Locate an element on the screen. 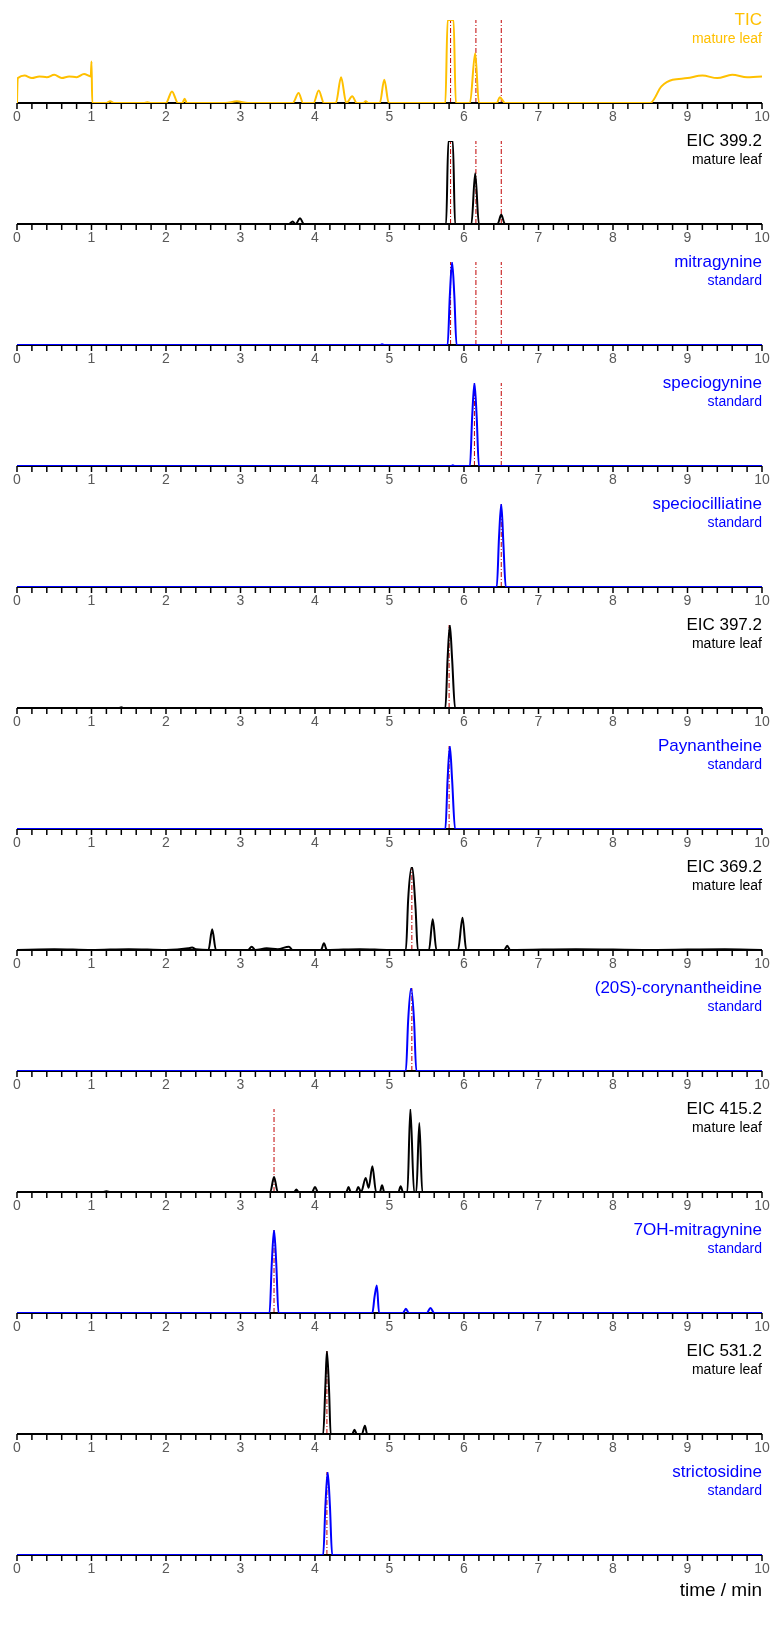 Image resolution: width=784 pixels, height=1627 pixels. chart-title: (20S)-corynantheidine is located at coordinates (678, 988).